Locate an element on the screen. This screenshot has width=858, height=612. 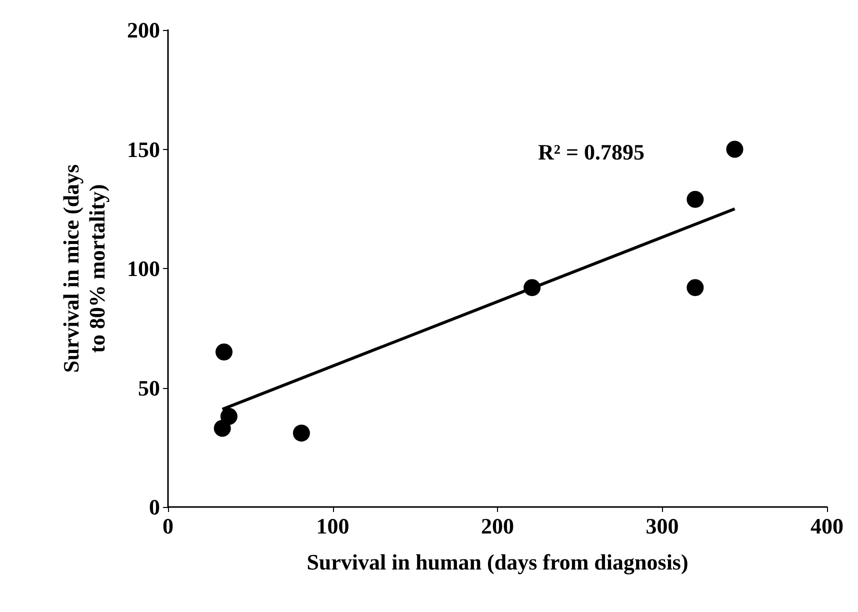
y-axis-title: Survival in mice (days to 80% mortality) is located at coordinates (84, 268).